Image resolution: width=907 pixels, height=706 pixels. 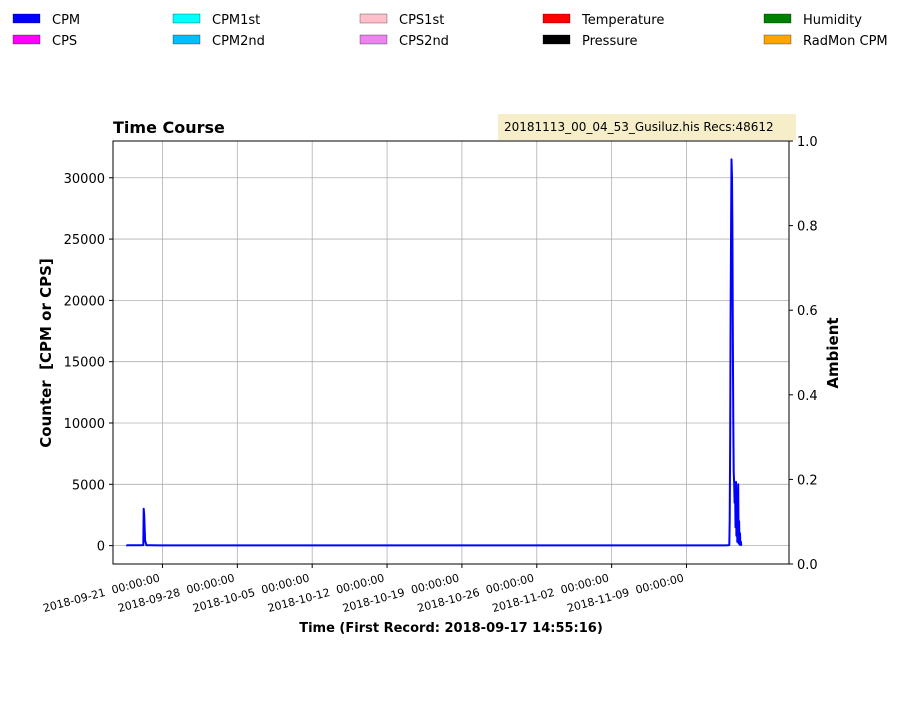 I want to click on legend-label: CPS2nd, so click(x=424, y=41).